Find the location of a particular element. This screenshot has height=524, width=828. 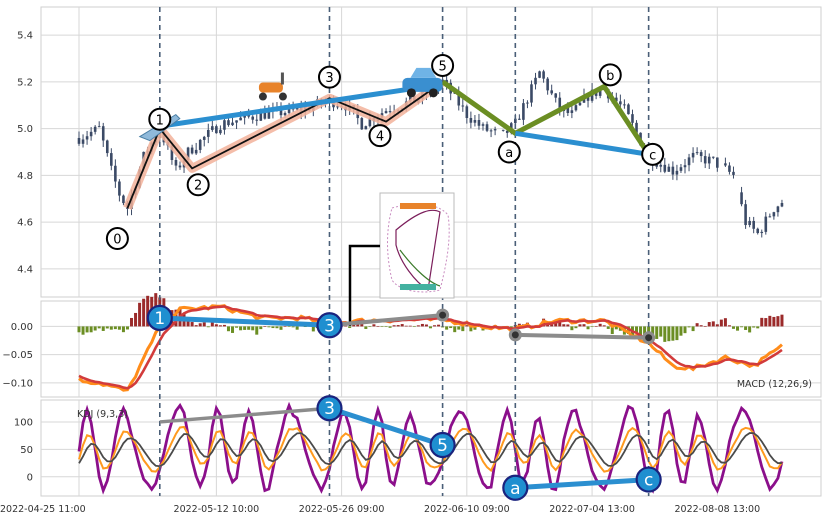

wave-label-5: 5 is located at coordinates (443, 65).